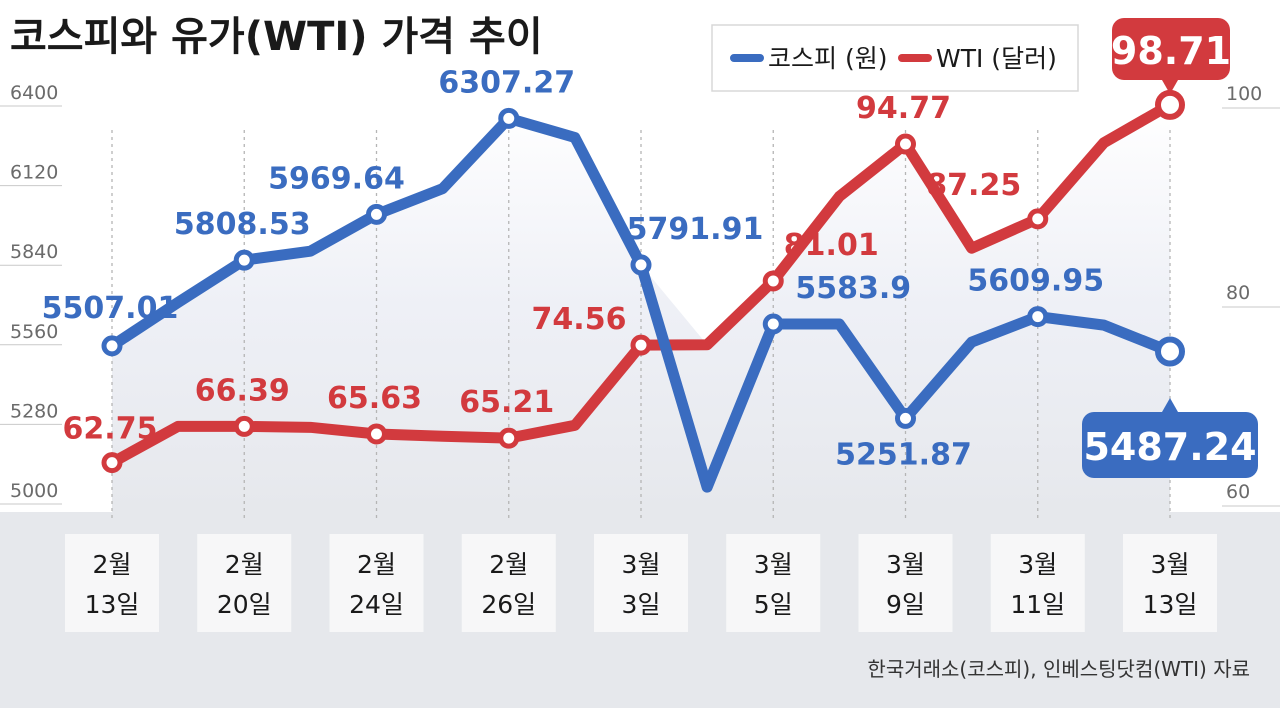  I want to click on wti-data-label: 81.01, so click(831, 245).